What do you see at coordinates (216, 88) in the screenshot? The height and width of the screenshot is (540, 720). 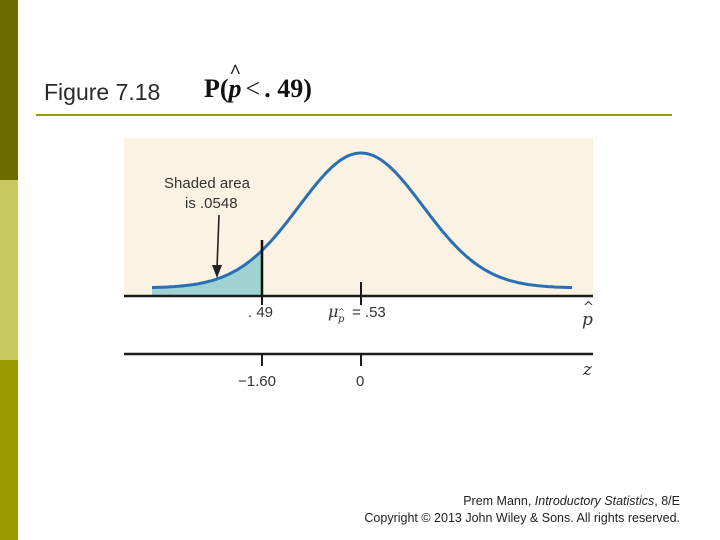 I see `formula-prefix: P(` at bounding box center [216, 88].